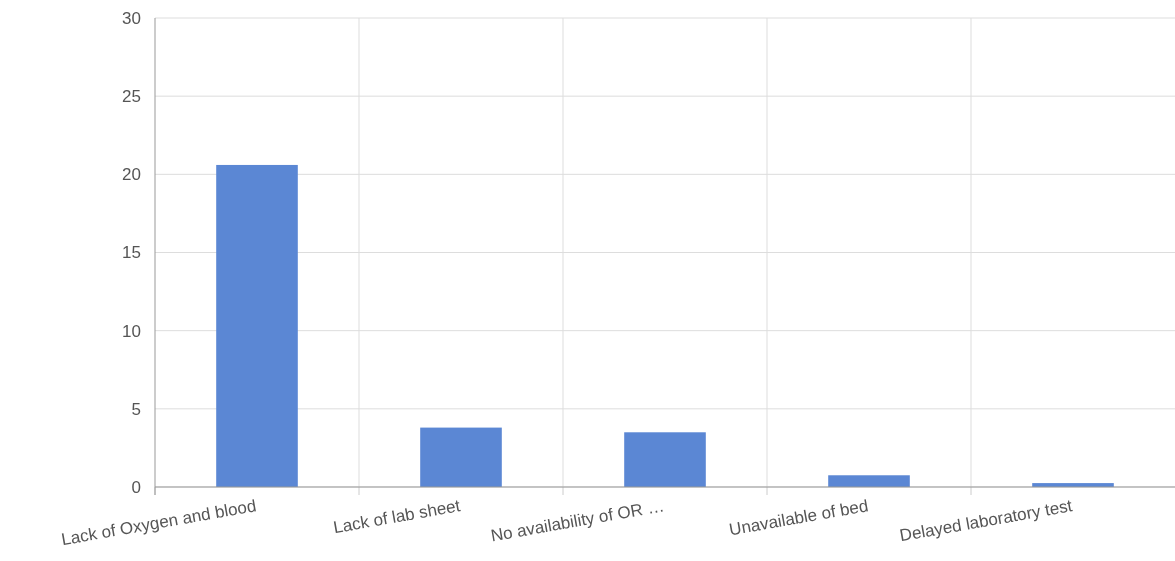 This screenshot has width=1175, height=561. What do you see at coordinates (136, 409) in the screenshot?
I see `y-tick-label: 5` at bounding box center [136, 409].